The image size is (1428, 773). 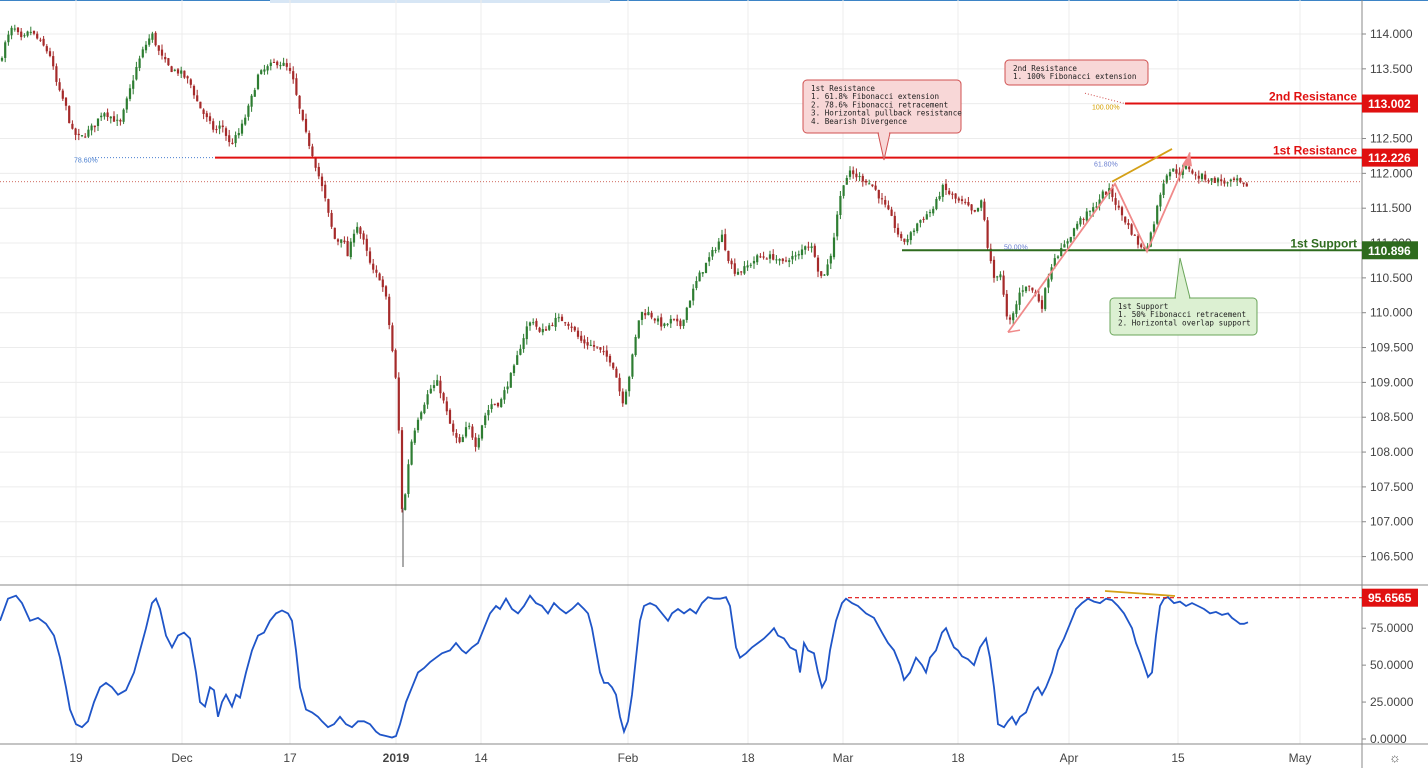 What do you see at coordinates (86, 161) in the screenshot?
I see `fib-786-label: 78.60%` at bounding box center [86, 161].